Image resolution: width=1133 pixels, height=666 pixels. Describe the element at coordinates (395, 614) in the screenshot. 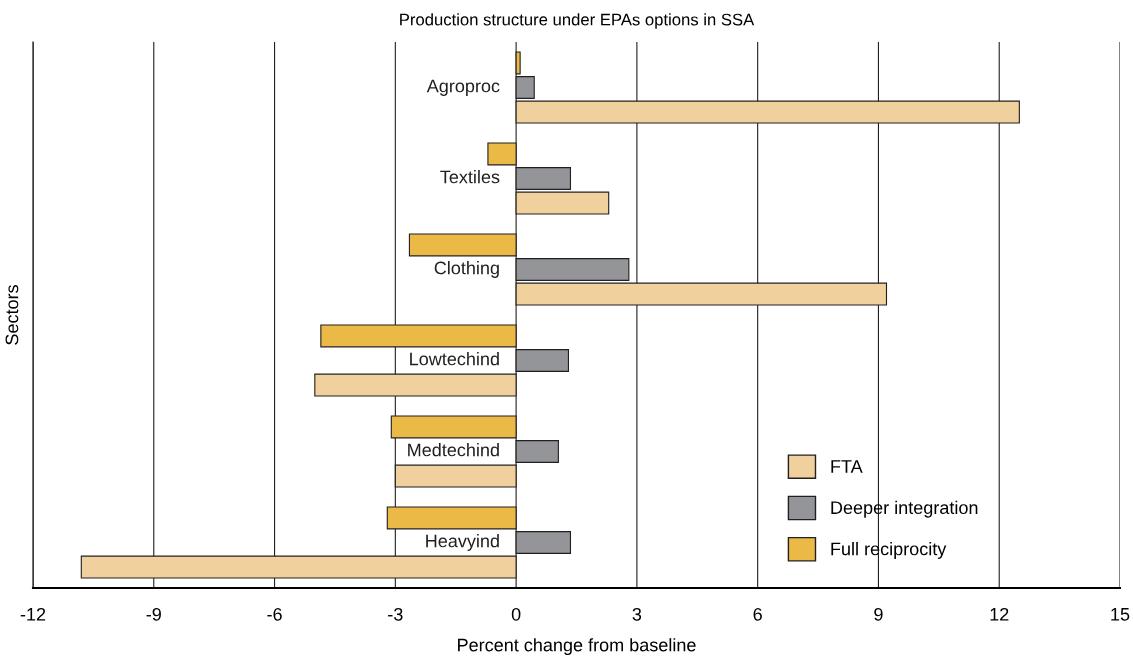

I see `x-tick-label: -3` at that location.